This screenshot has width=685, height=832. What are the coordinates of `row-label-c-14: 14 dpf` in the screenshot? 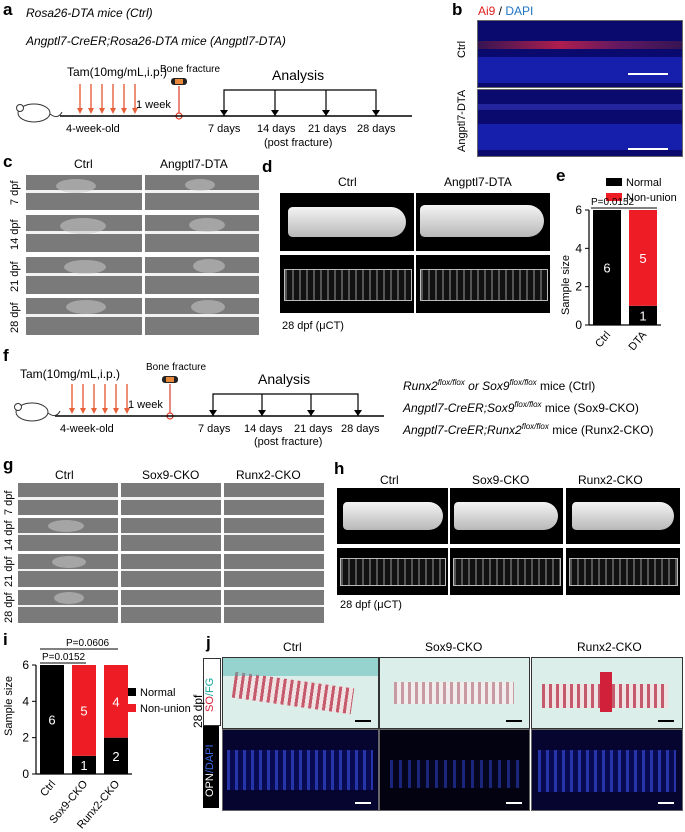 It's located at (15, 234).